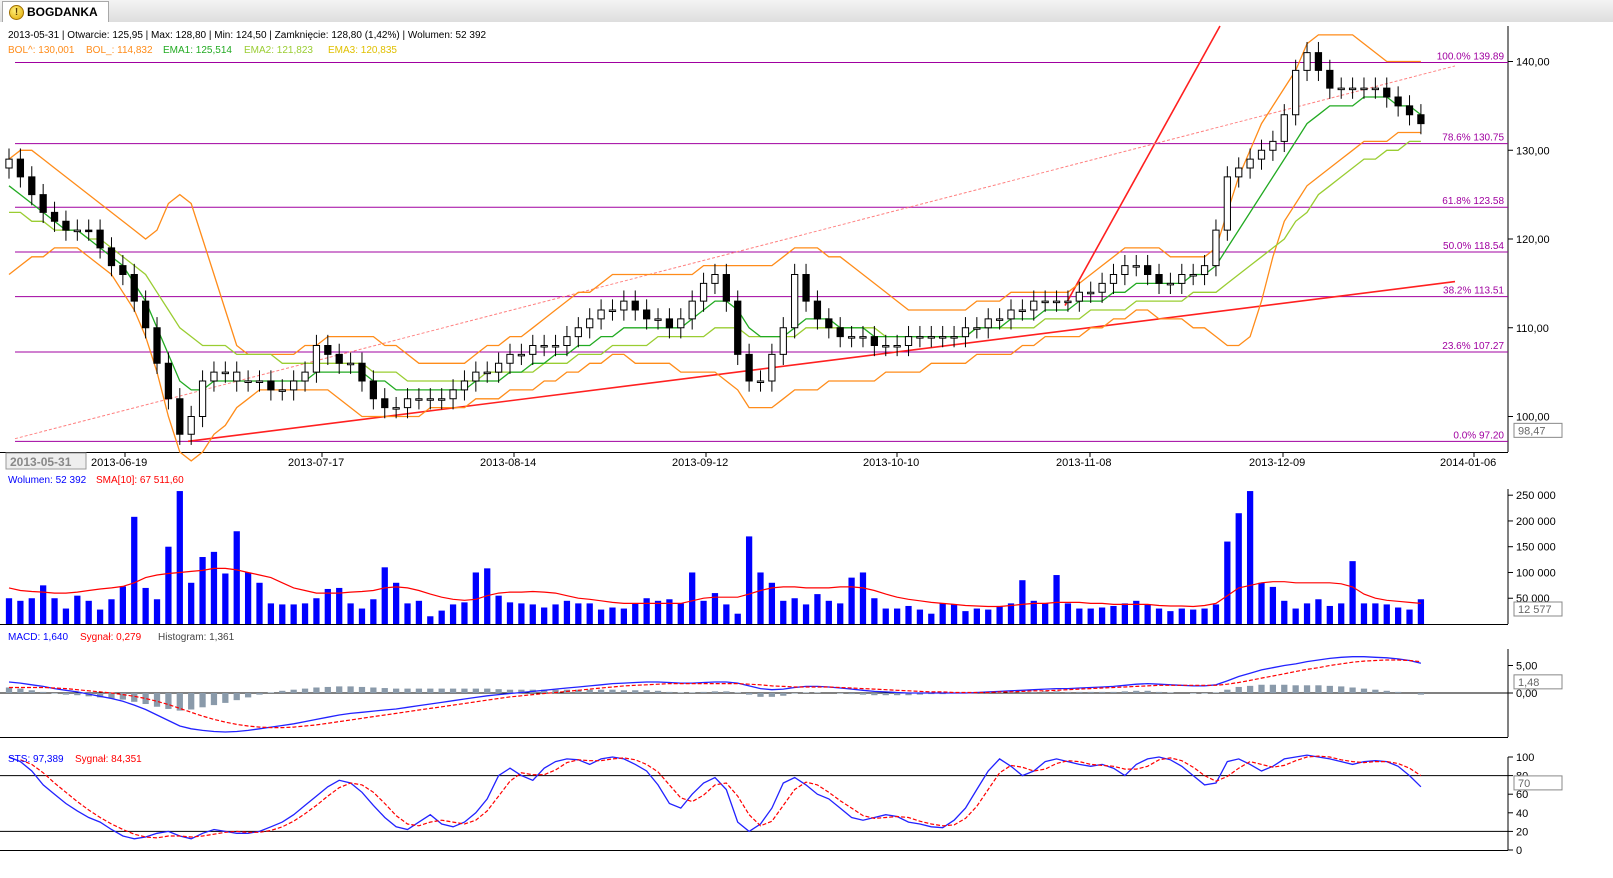 Image resolution: width=1613 pixels, height=878 pixels. What do you see at coordinates (891, 463) in the screenshot?
I see `date-axis-label: 2013-10-10` at bounding box center [891, 463].